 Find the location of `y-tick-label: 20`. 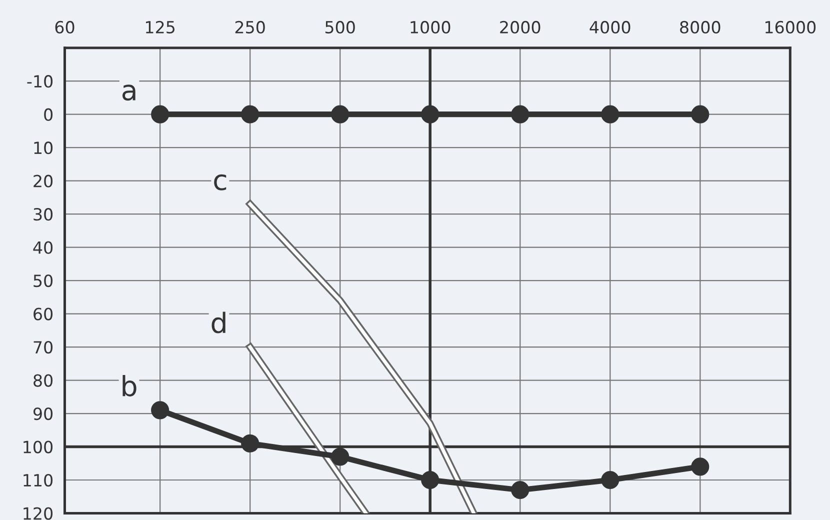

y-tick-label: 20 is located at coordinates (43, 181).